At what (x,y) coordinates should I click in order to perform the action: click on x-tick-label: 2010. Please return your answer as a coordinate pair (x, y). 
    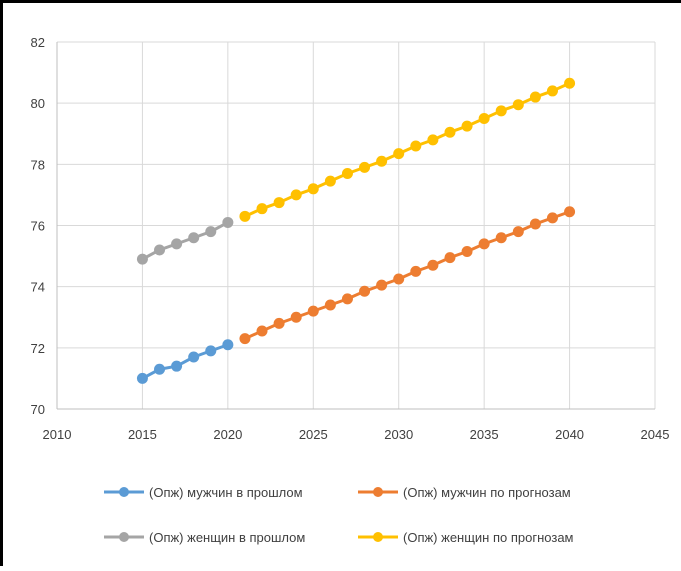
    Looking at the image, I should click on (57, 434).